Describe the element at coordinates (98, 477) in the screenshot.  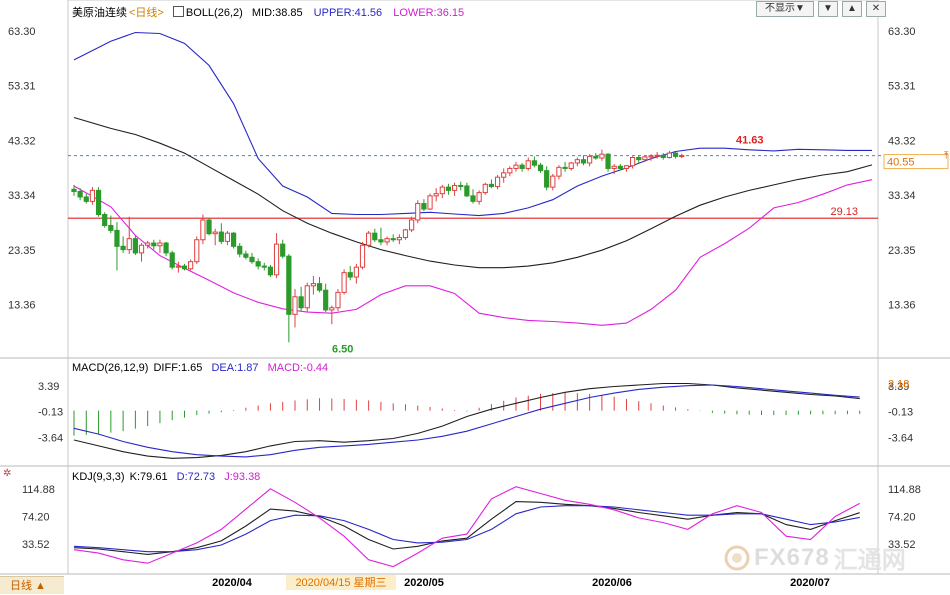
I see `kdj-label: KDJ(9,3,3)` at that location.